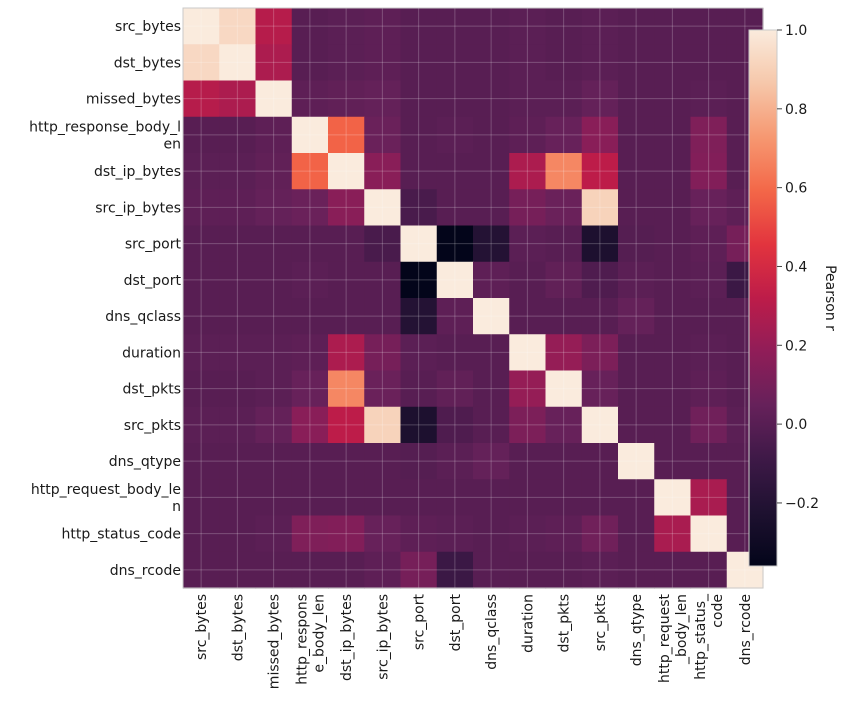  What do you see at coordinates (565, 623) in the screenshot?
I see `x-tick-label: dst_pkts` at bounding box center [565, 623].